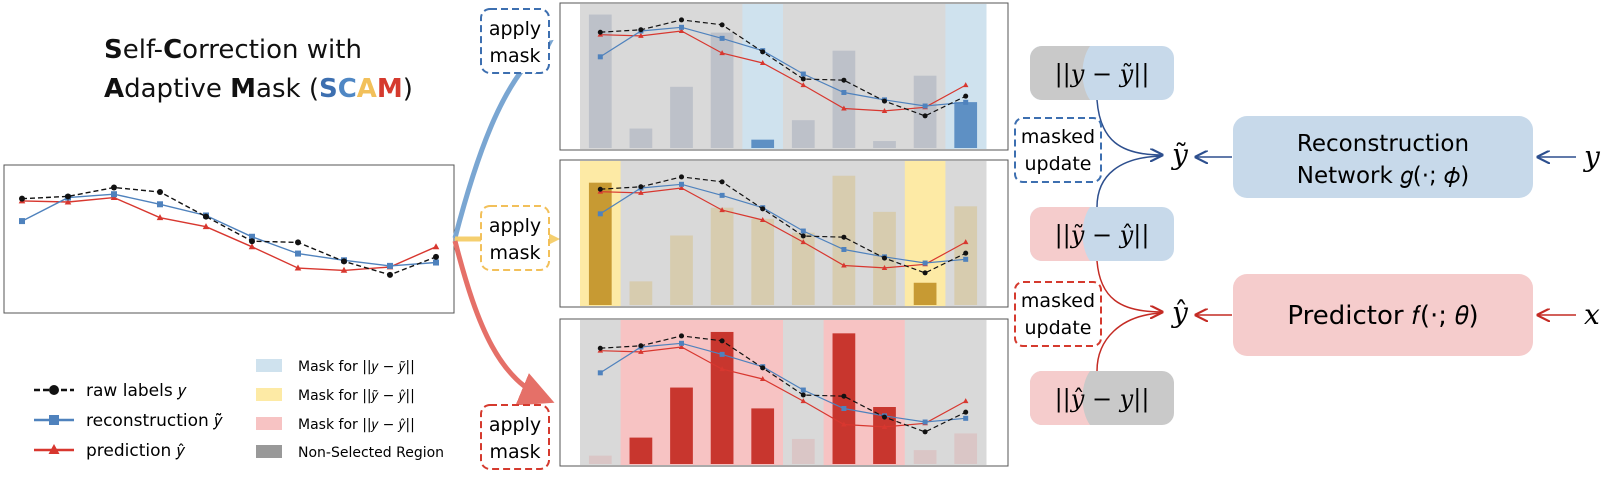 The height and width of the screenshot is (484, 1616). I want to click on norm-y-ytilde-pill: ||𝑦 − 𝑦̃||, so click(1102, 73).